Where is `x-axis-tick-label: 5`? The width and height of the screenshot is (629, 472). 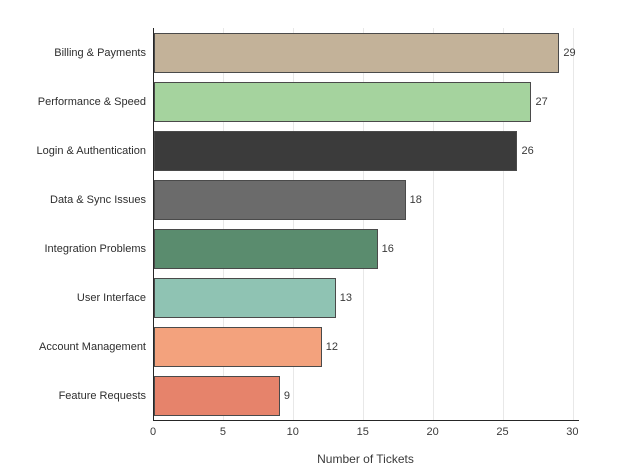
x-axis-tick-label: 5 is located at coordinates (222, 432).